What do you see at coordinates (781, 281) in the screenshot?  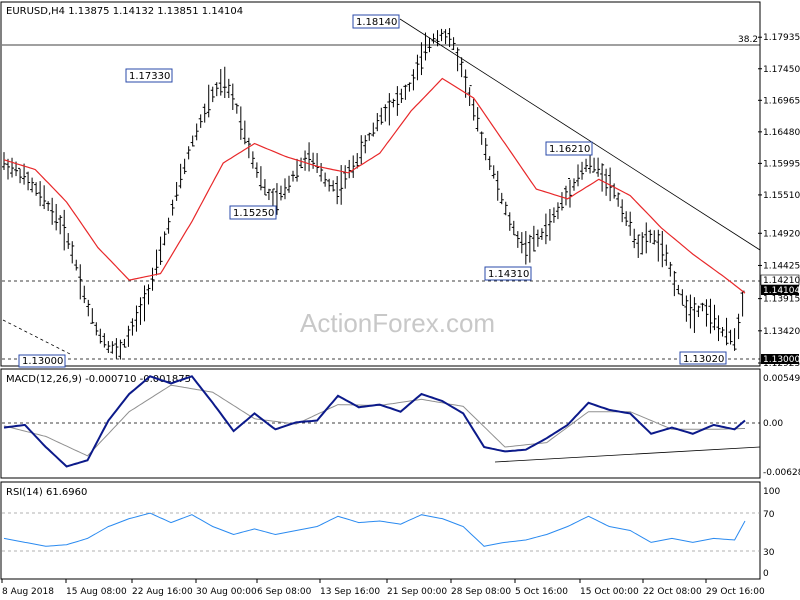 I see `svg-text: 1.14210` at bounding box center [781, 281].